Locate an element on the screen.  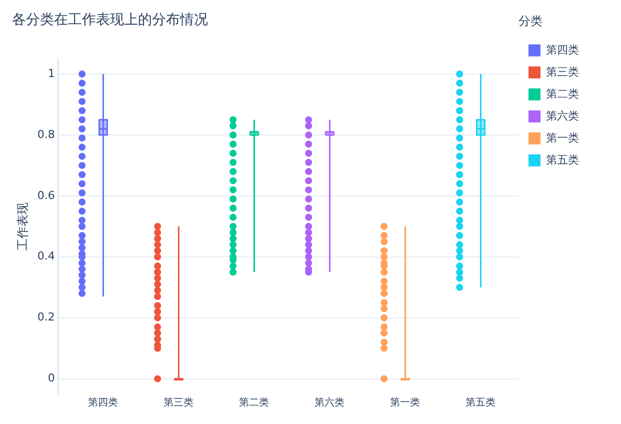
y-tick-label: 0.8 is located at coordinates (46, 134).